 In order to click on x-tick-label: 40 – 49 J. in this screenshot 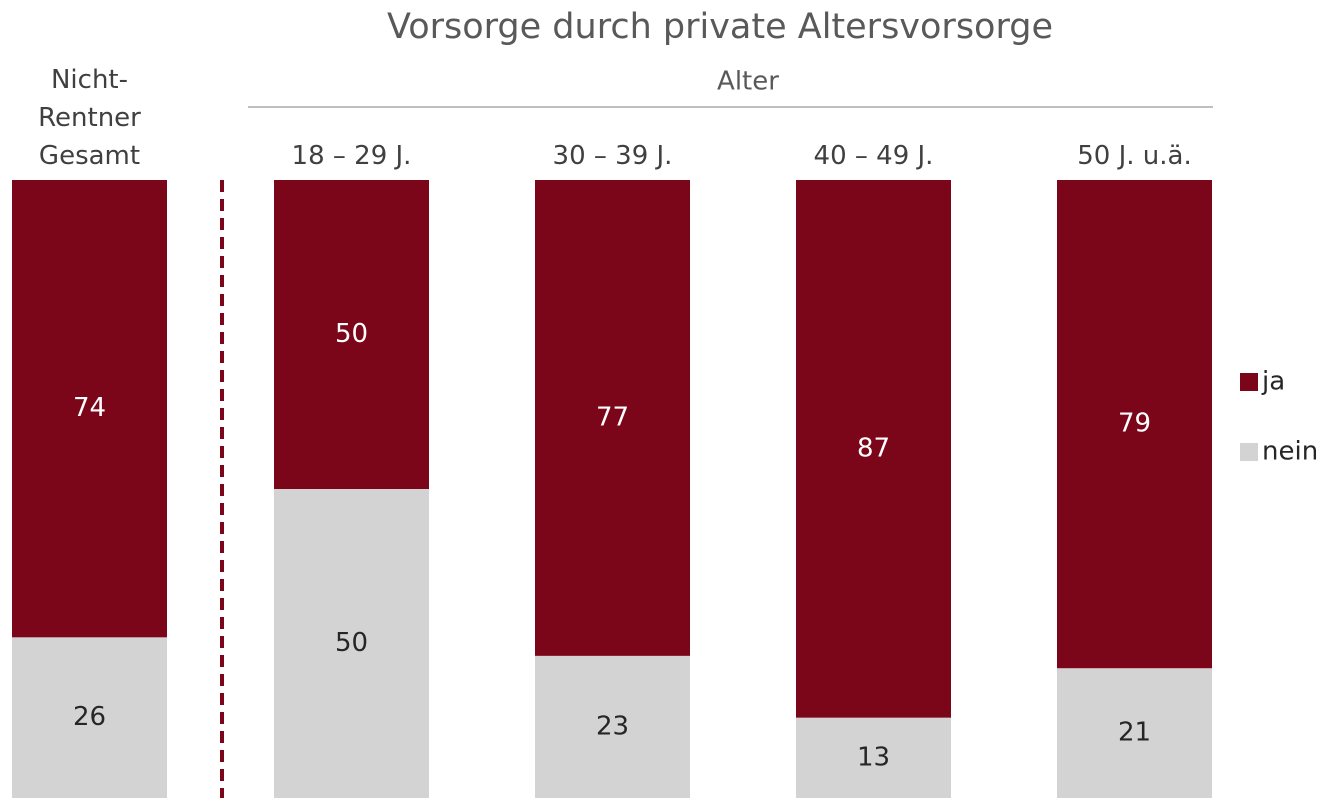, I will do `click(873, 156)`.